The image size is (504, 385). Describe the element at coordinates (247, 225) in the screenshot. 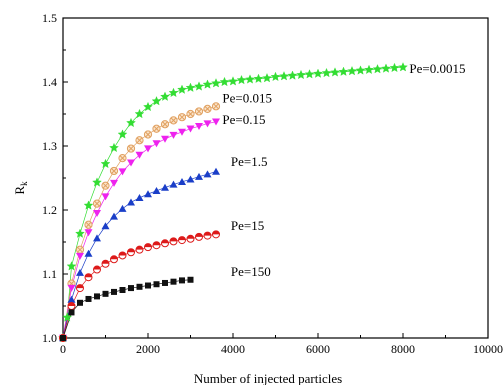

I see `series-label-4: Pe=15` at that location.